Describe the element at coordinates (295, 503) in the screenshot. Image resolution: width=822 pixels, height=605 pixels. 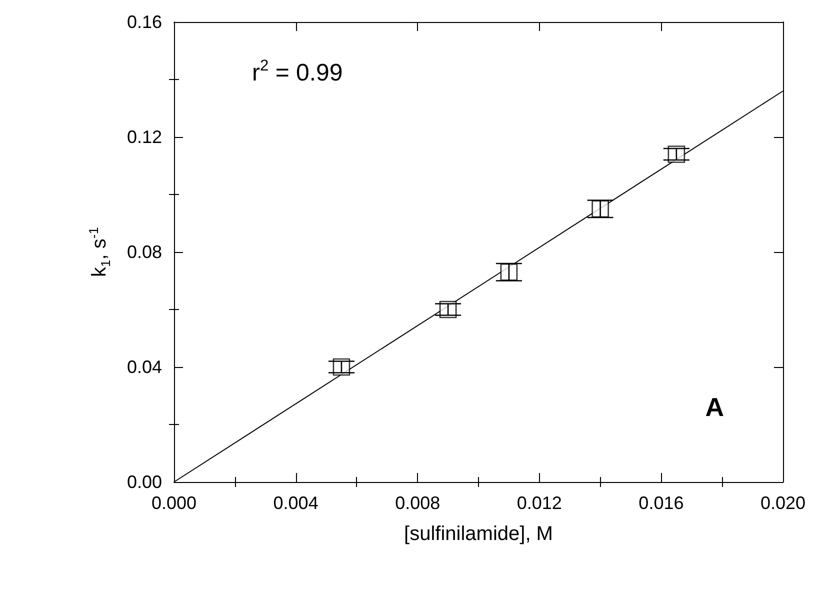
I see `x-tick-label: 0.004` at that location.